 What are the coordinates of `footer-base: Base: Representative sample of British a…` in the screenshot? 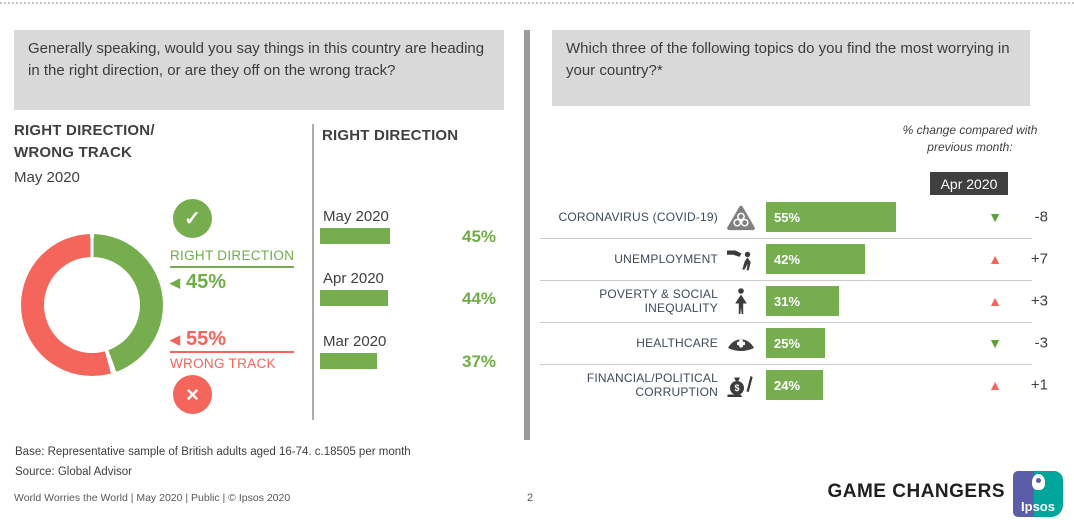 It's located at (213, 452).